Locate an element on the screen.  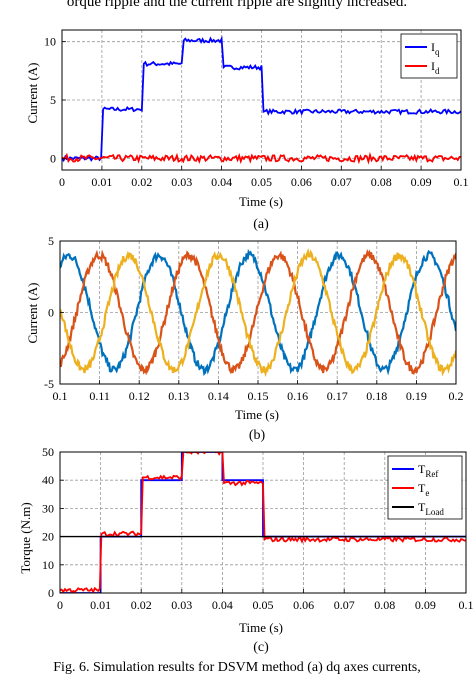
chart-b-ytick-label: 0 is located at coordinates (51, 313).